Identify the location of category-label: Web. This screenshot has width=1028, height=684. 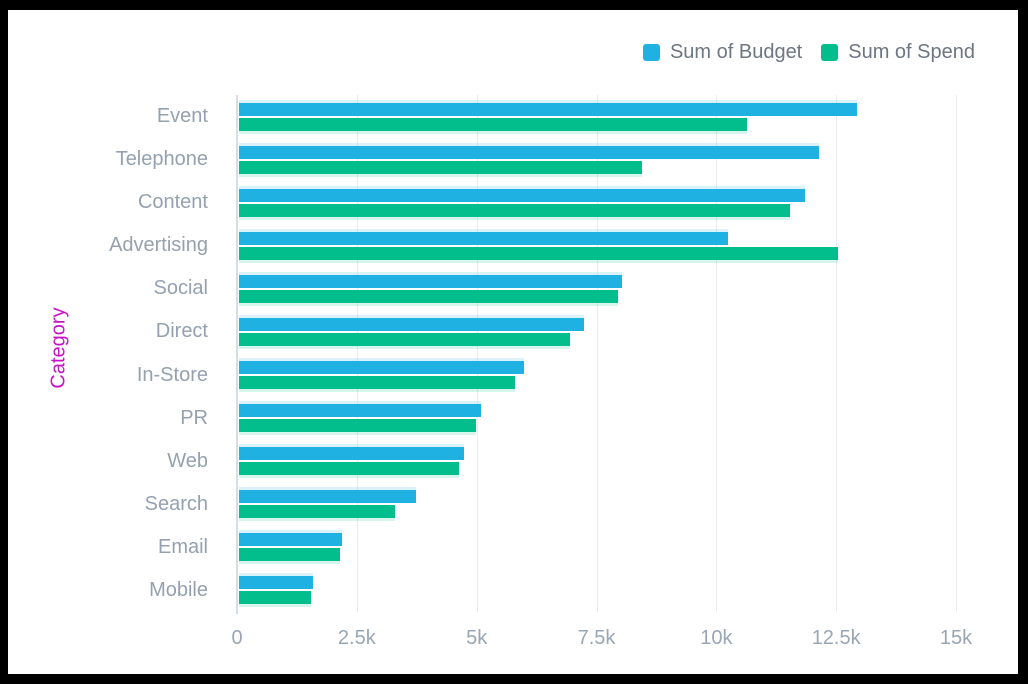
(187, 460).